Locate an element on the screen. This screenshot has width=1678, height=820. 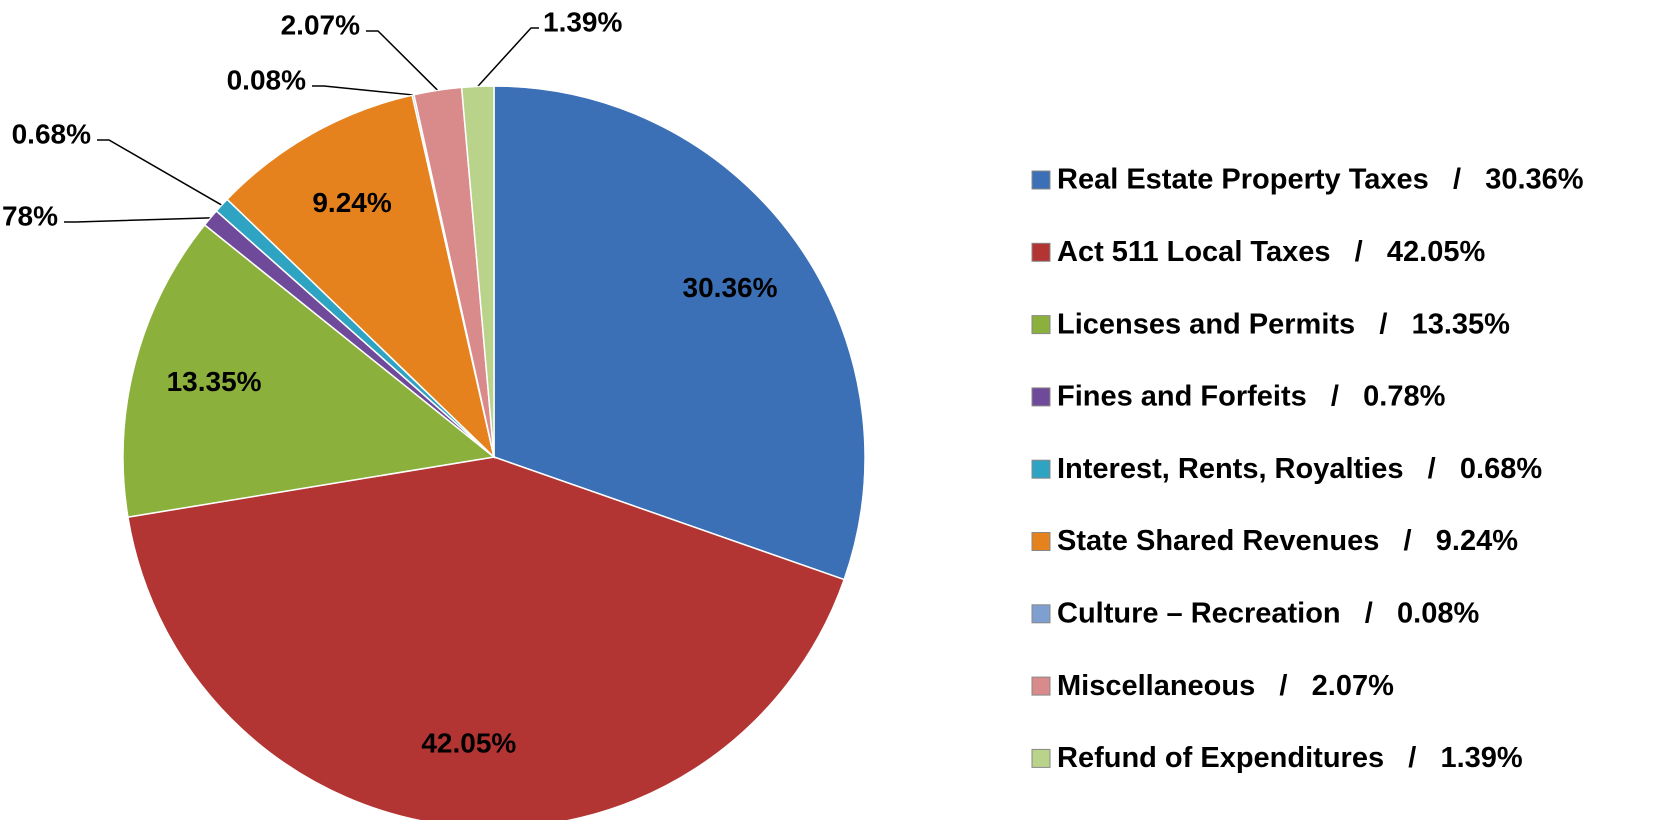
legend-label: Fines and Forfeits / 0.78% is located at coordinates (1251, 397).